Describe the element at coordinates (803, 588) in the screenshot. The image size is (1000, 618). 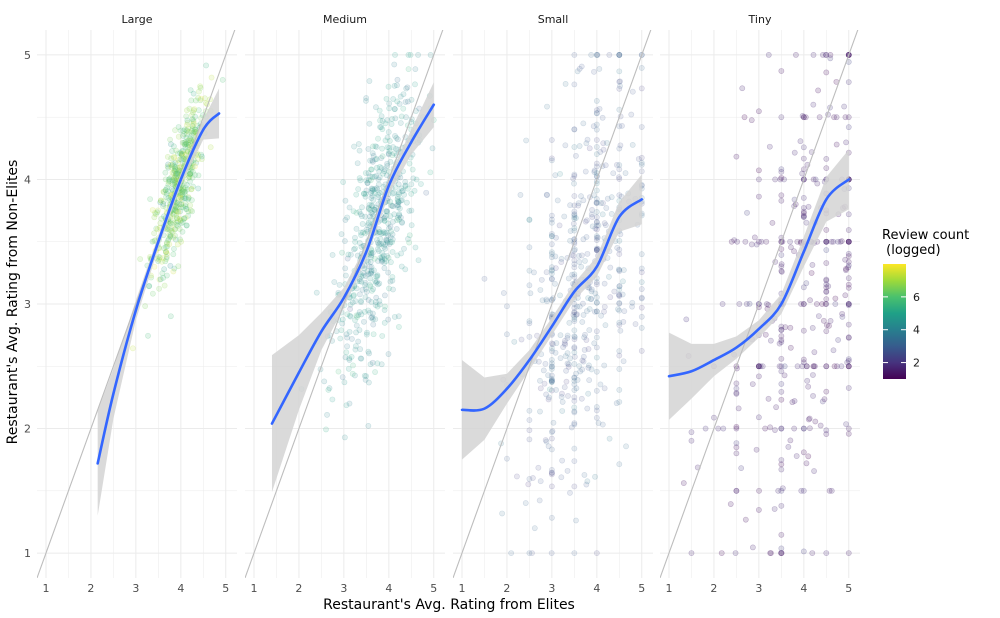
I see `x-tick-label: 4` at that location.